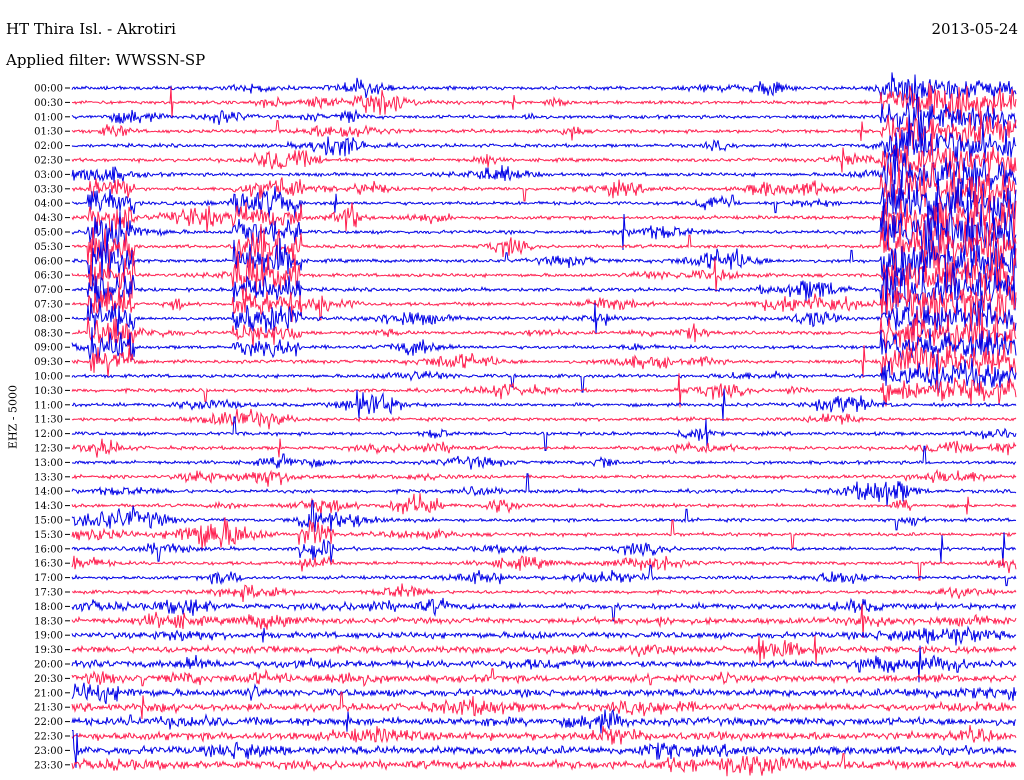 Image resolution: width=1024 pixels, height=780 pixels. Describe the element at coordinates (91, 29) in the screenshot. I see `station-title: HT Thira Isl. - Akrotiri` at that location.